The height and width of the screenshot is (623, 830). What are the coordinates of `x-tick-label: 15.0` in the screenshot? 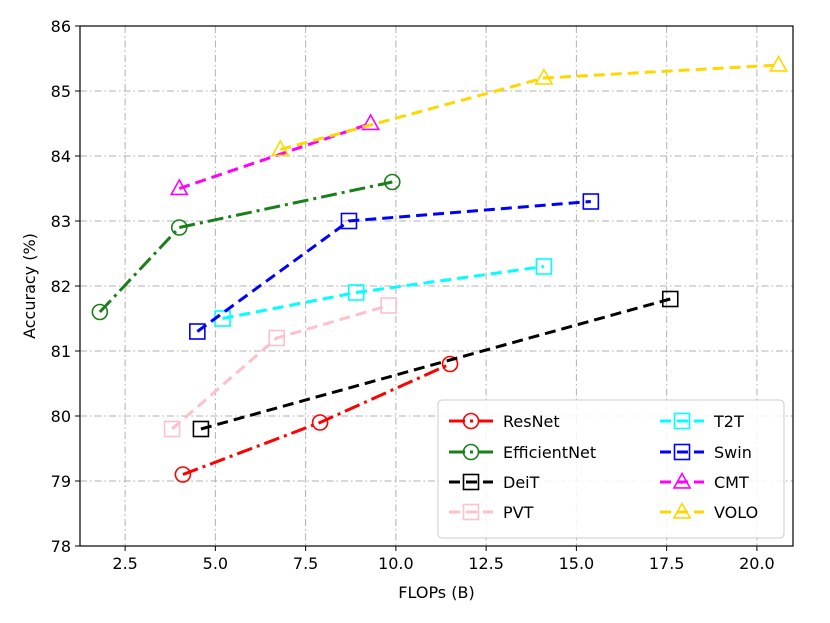 It's located at (577, 563).